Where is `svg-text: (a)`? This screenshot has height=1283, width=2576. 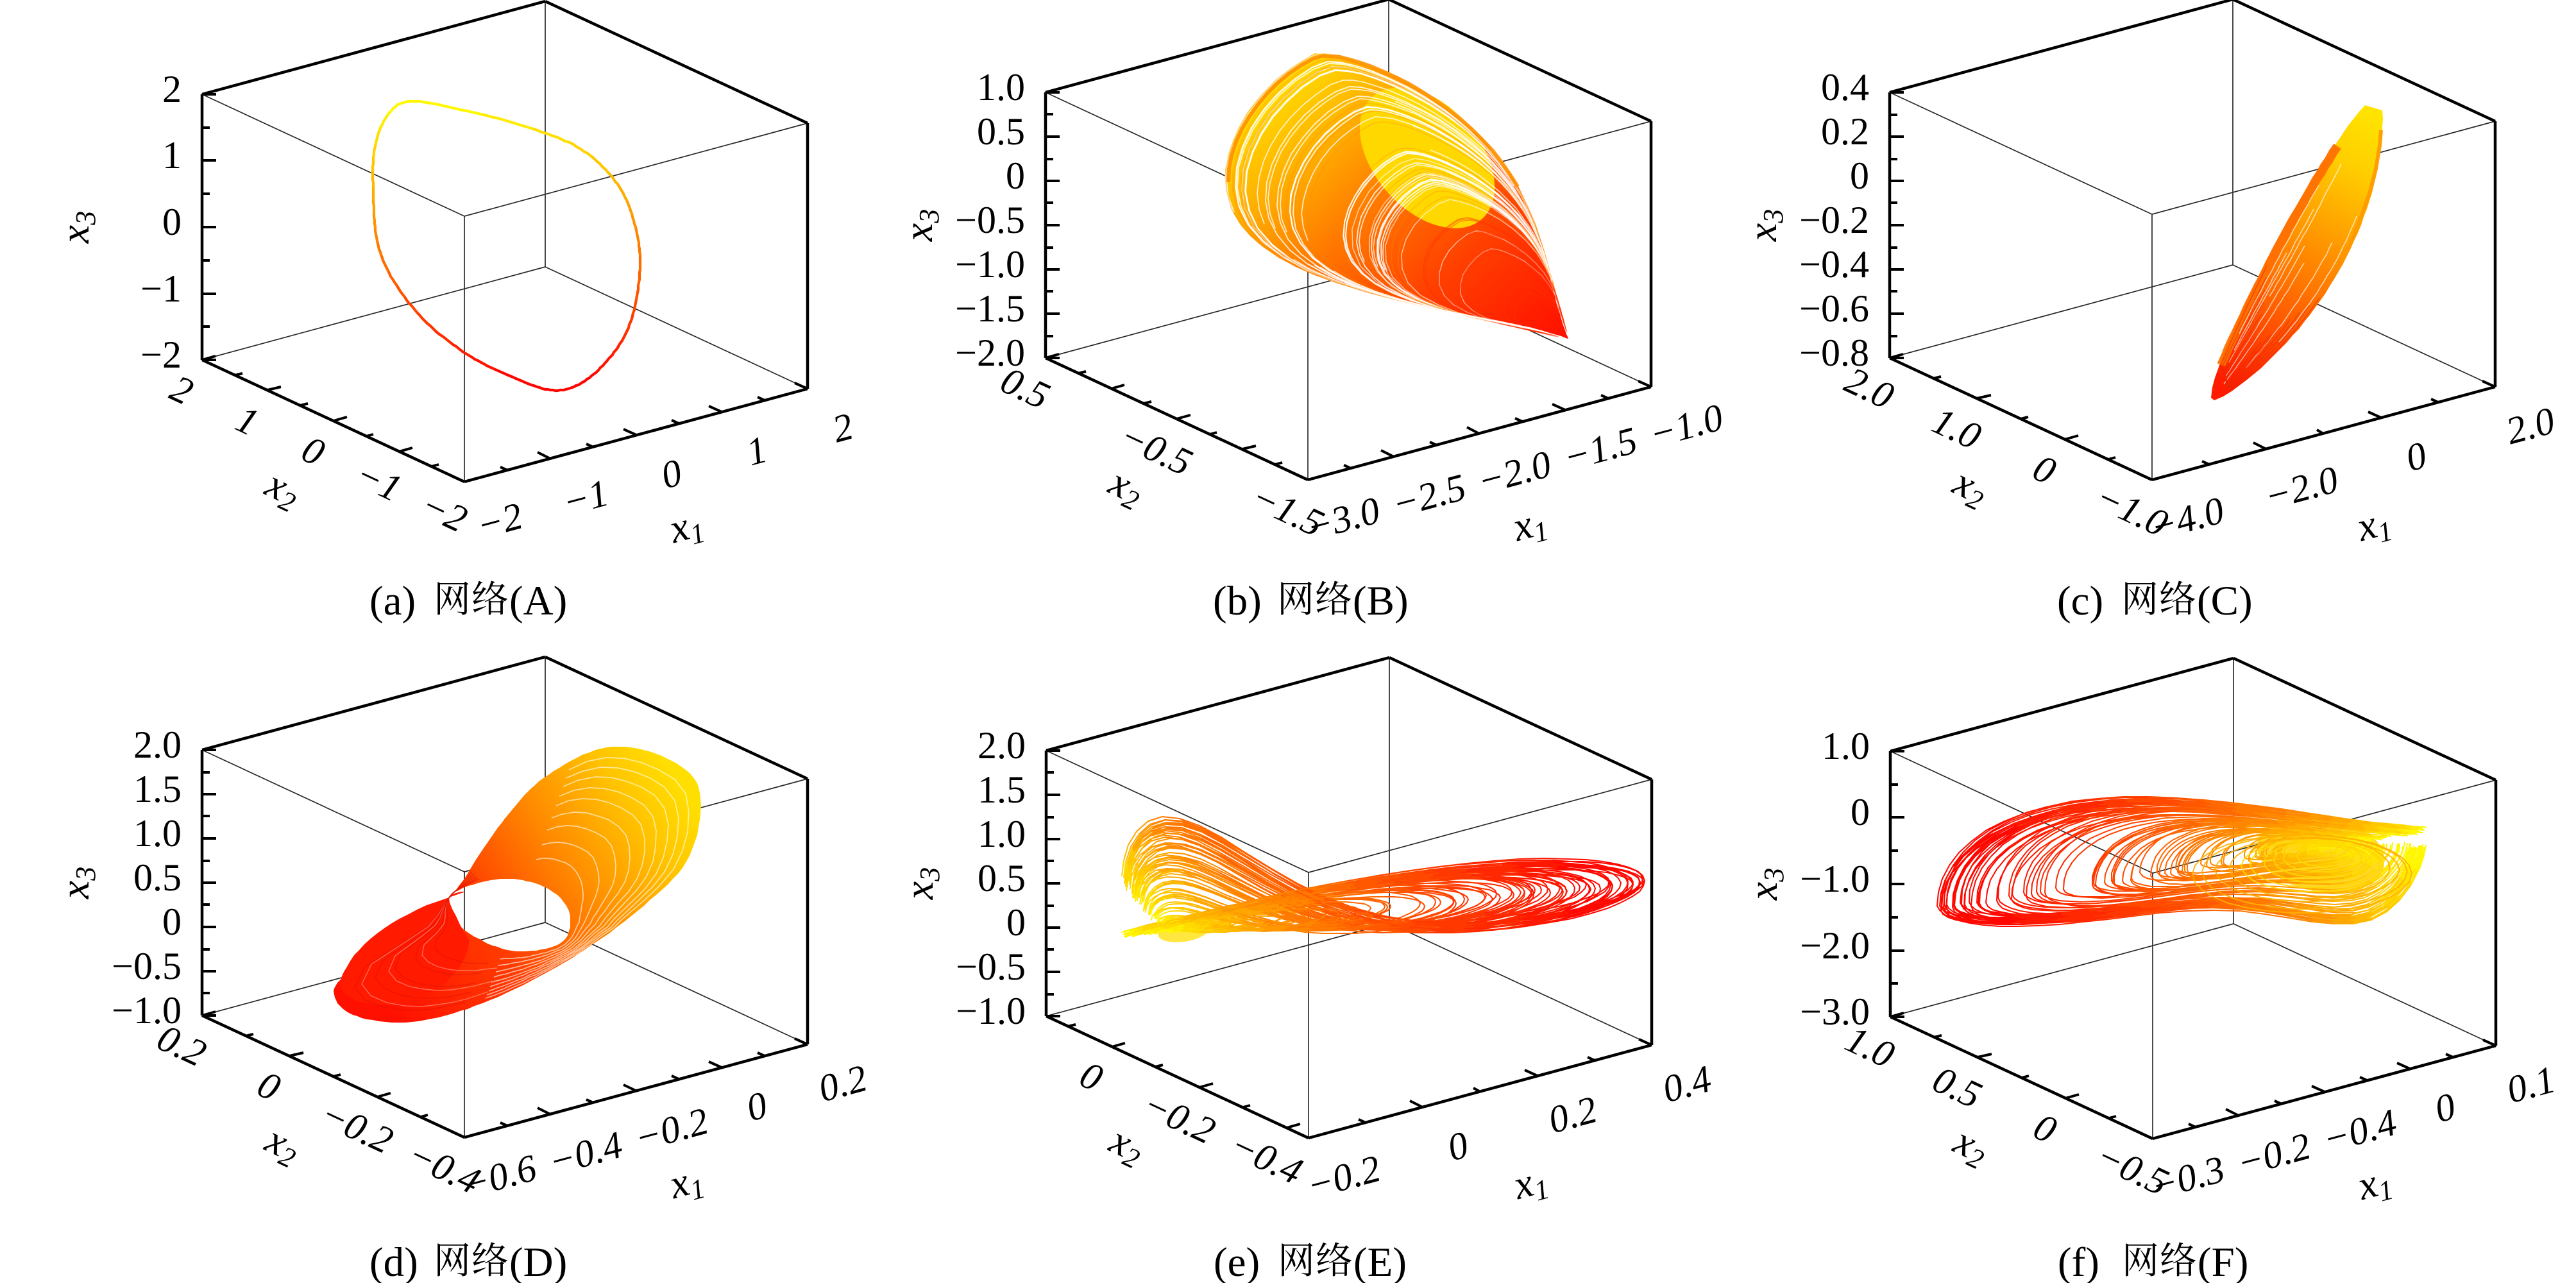
svg-text: (a) is located at coordinates (392, 601).